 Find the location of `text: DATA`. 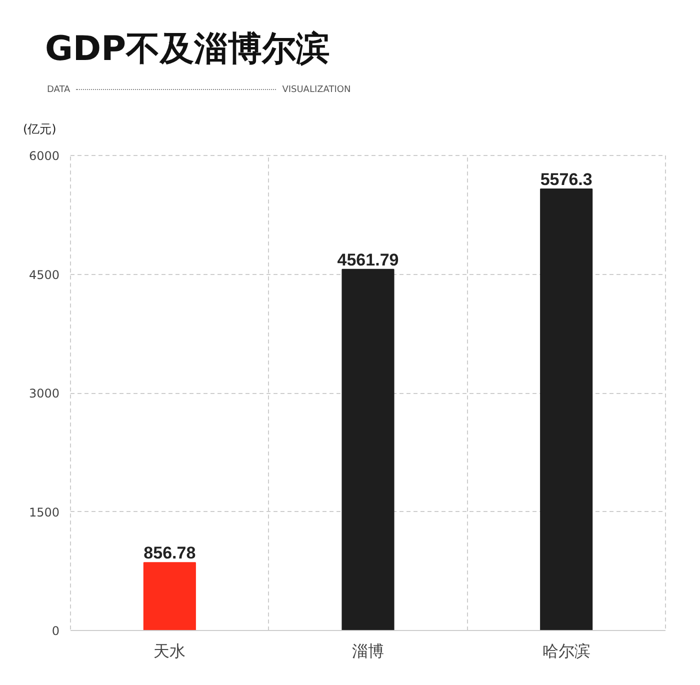

text: DATA is located at coordinates (58, 90).